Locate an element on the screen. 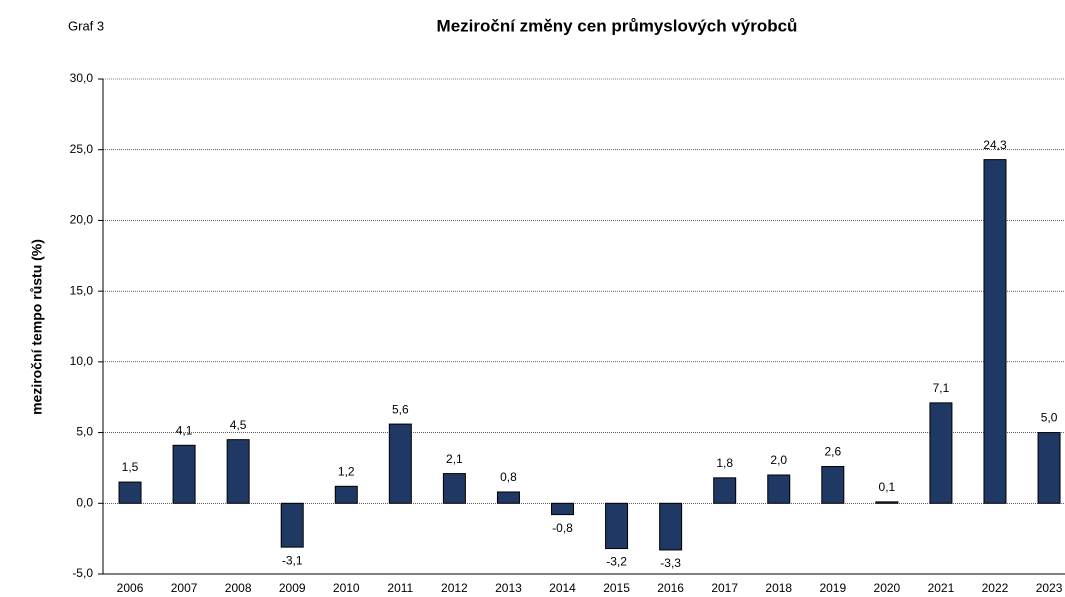  chart-label: Graf 3 is located at coordinates (86, 25).